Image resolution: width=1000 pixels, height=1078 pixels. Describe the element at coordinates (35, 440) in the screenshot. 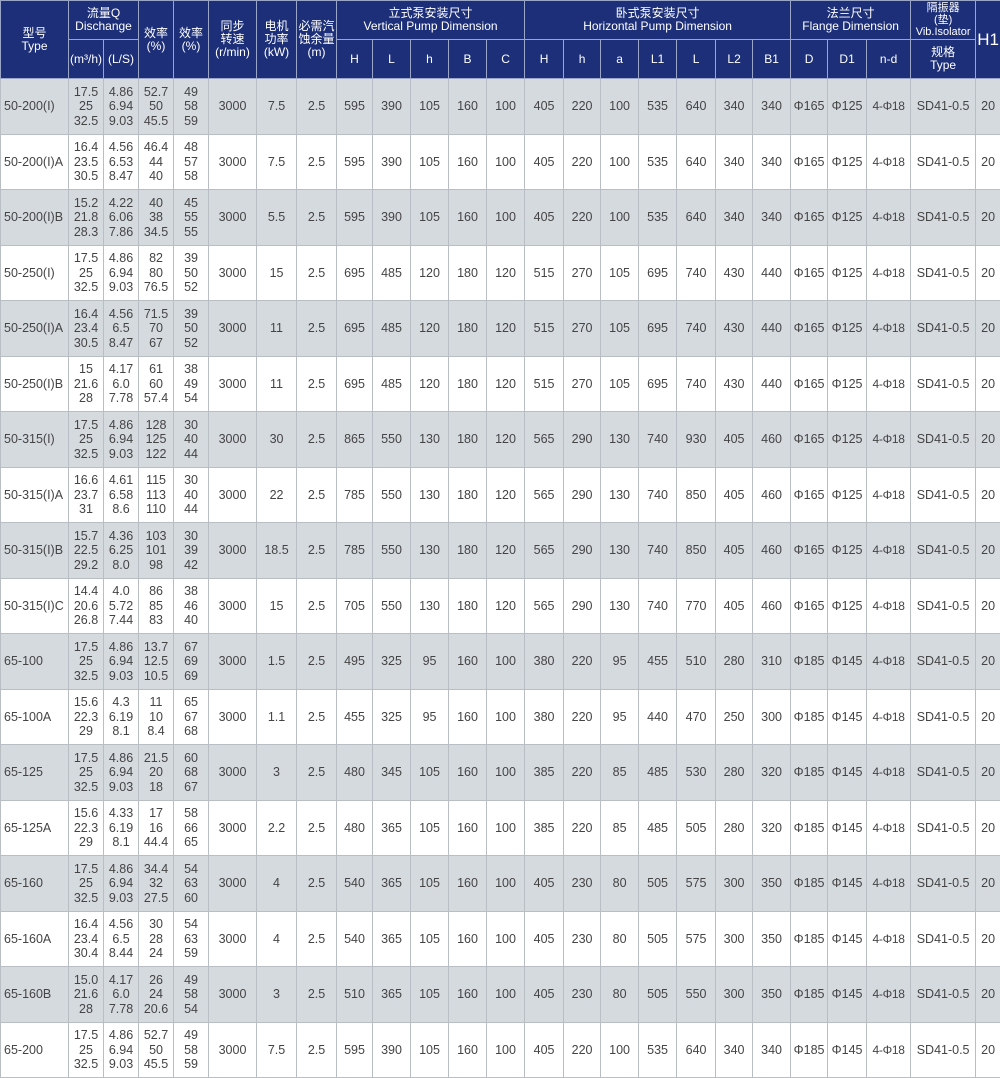

I see `cell-type: 50-315(I)` at that location.